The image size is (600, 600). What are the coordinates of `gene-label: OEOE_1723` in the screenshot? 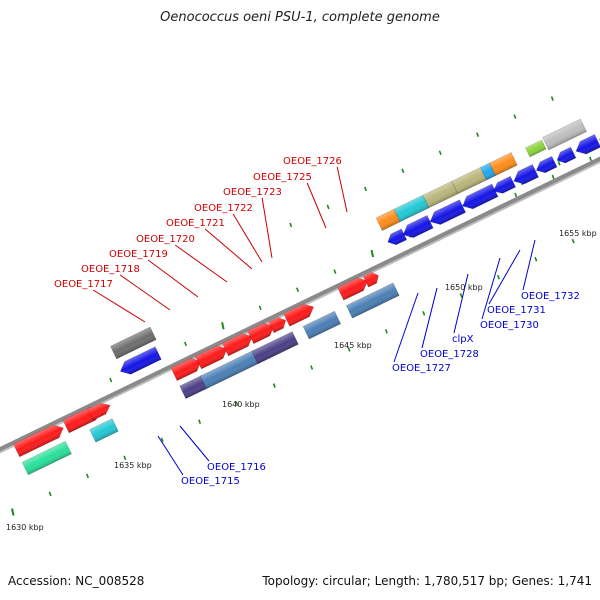 It's located at (252, 192).